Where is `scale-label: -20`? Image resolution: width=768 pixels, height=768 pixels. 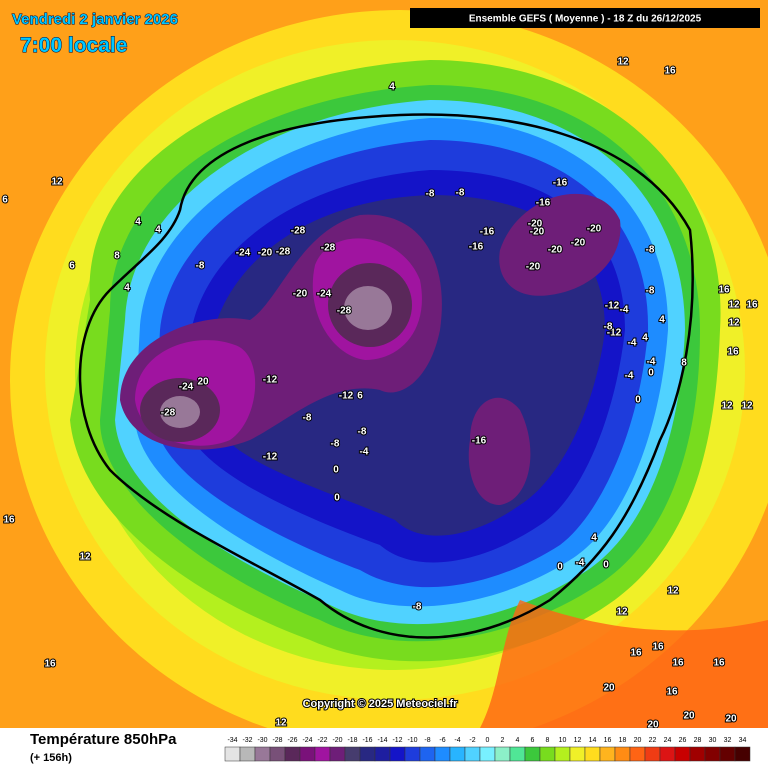 scale-label: -20 is located at coordinates (337, 740).